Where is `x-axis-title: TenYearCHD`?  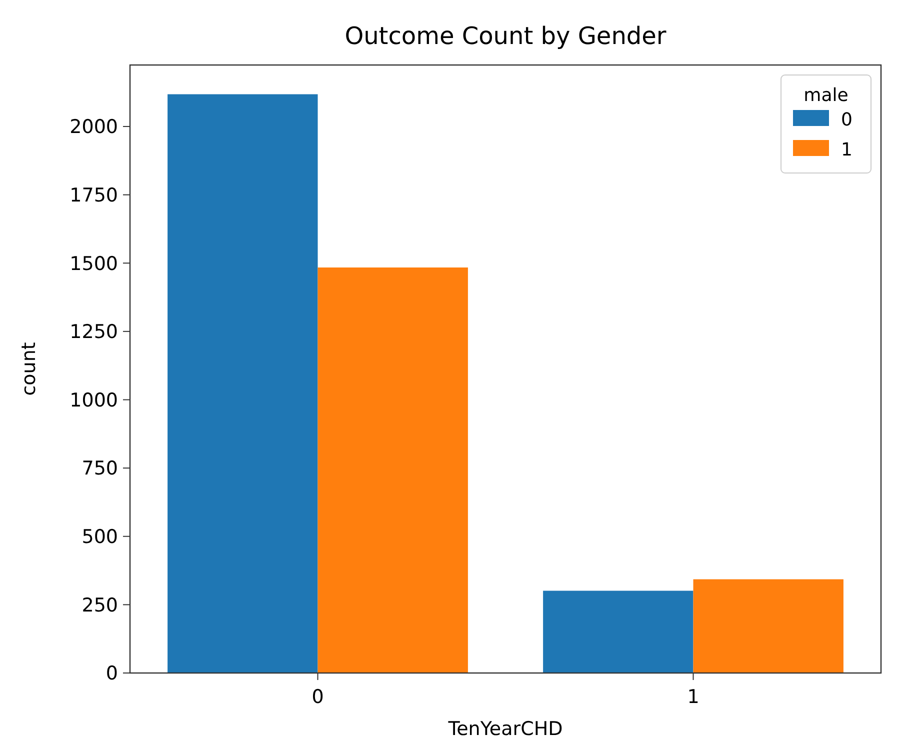 x-axis-title: TenYearCHD is located at coordinates (505, 729).